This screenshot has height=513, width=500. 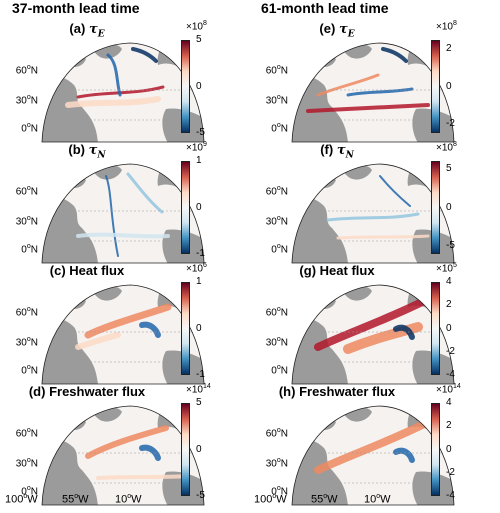 I want to click on panel-g: (g) Heat flux 60oN 30oN 0oN ×10⁵ 4 2 0 -2 -4, so click(x=375, y=323).